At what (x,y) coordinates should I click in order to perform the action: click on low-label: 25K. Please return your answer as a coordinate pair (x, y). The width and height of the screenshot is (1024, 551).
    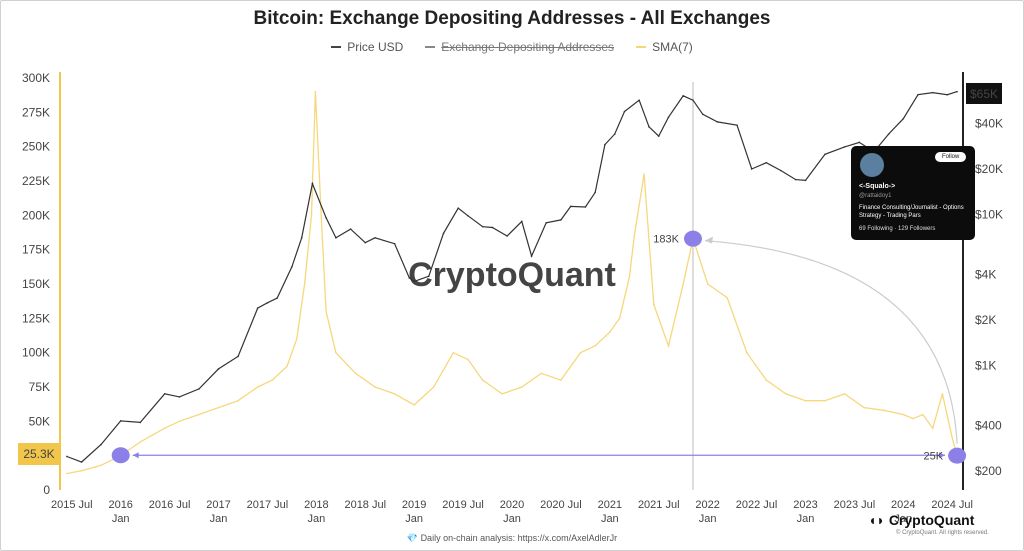
    Looking at the image, I should click on (934, 457).